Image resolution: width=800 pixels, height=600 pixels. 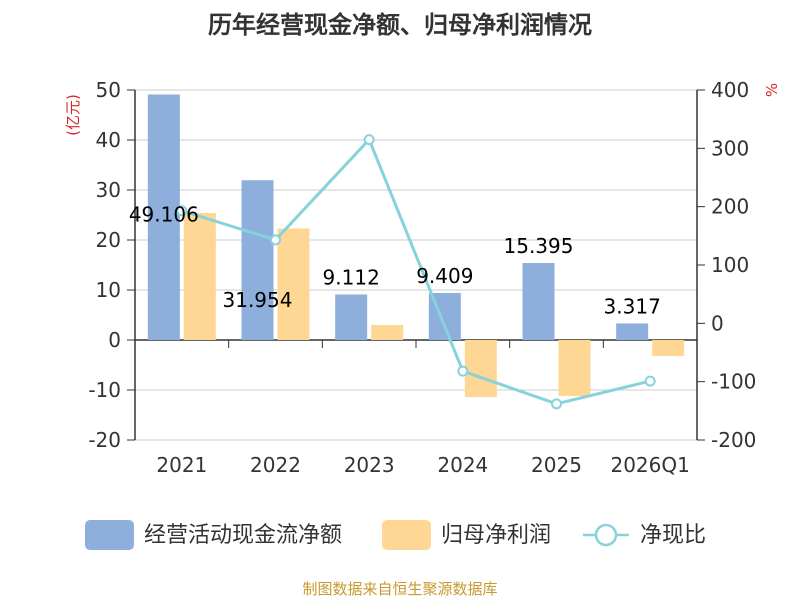 I want to click on left-axis-unit: (亿元), so click(x=73, y=115).